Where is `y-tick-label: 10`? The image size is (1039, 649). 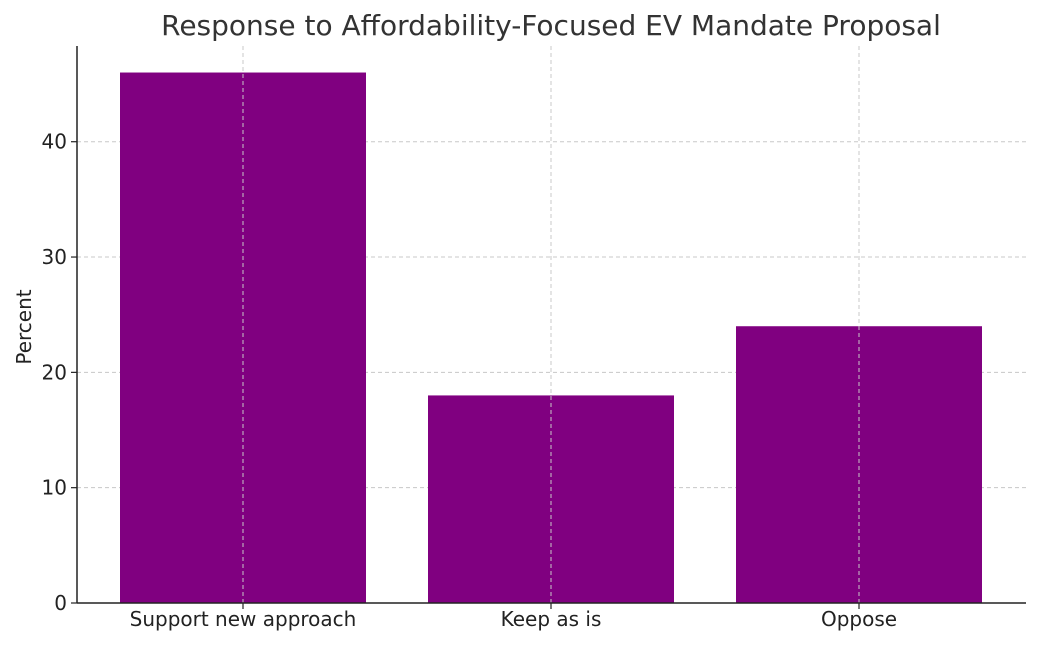 y-tick-label: 10 is located at coordinates (54, 488).